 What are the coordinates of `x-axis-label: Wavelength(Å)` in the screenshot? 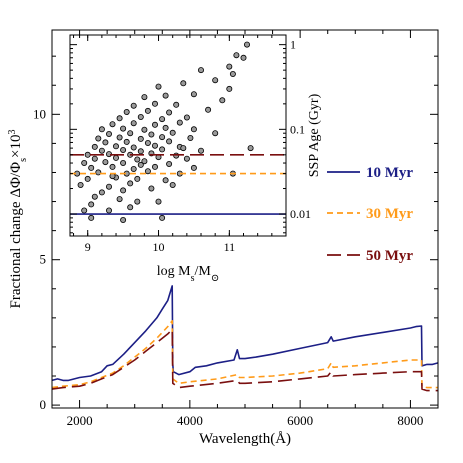 It's located at (245, 439).